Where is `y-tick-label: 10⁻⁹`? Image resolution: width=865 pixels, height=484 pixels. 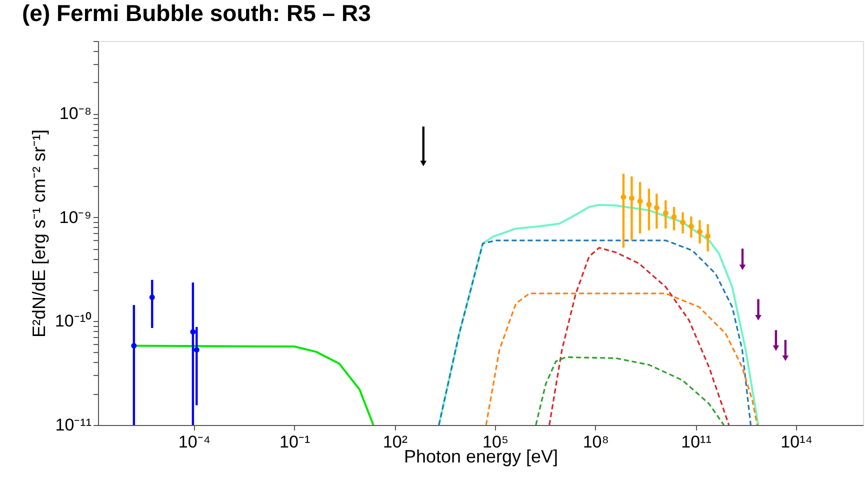 y-tick-label: 10⁻⁹ is located at coordinates (75, 217).